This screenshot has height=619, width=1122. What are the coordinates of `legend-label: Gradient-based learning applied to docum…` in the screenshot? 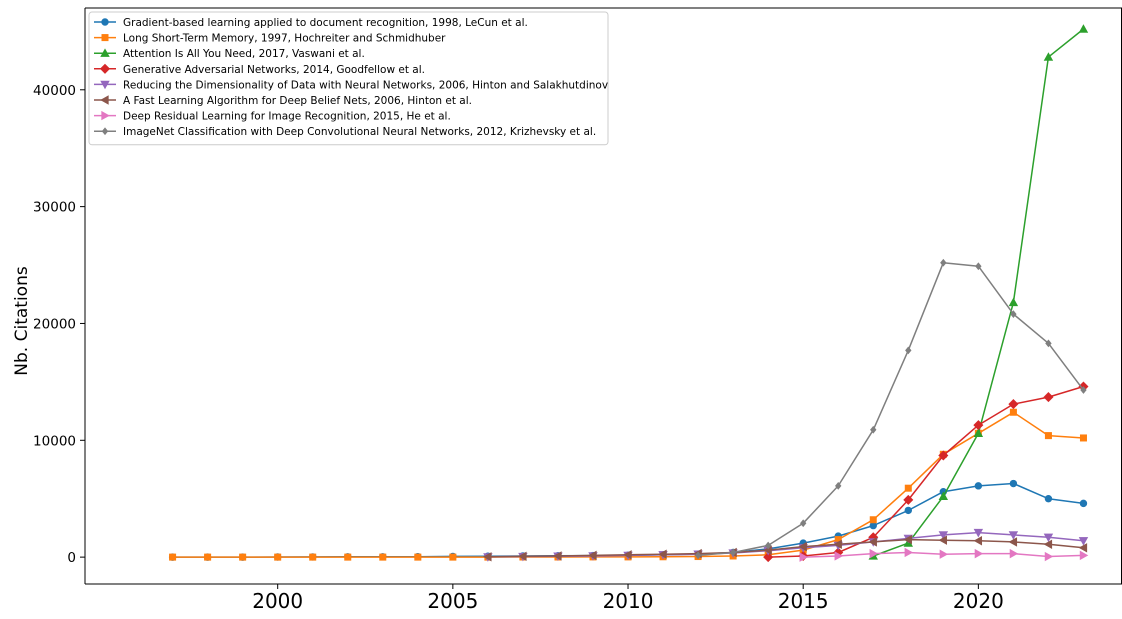 It's located at (325, 23).